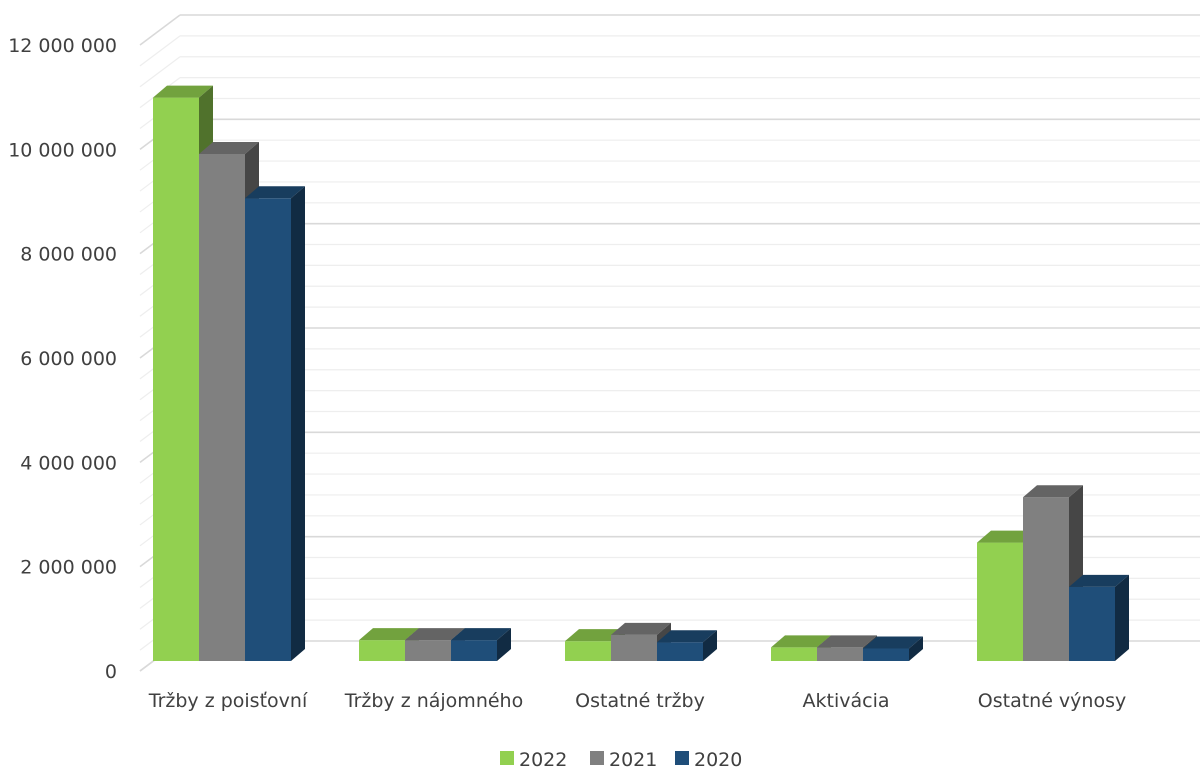 This screenshot has height=771, width=1202. What do you see at coordinates (228, 701) in the screenshot?
I see `category-label: Tržby z poisťovní` at bounding box center [228, 701].